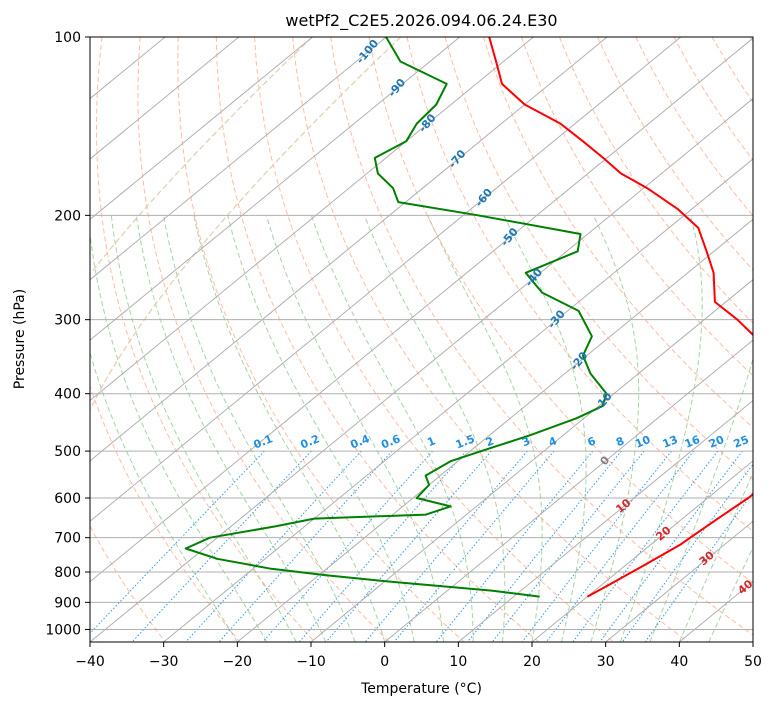 The width and height of the screenshot is (775, 708). I want to click on mixing-ratio-label: 20, so click(716, 442).